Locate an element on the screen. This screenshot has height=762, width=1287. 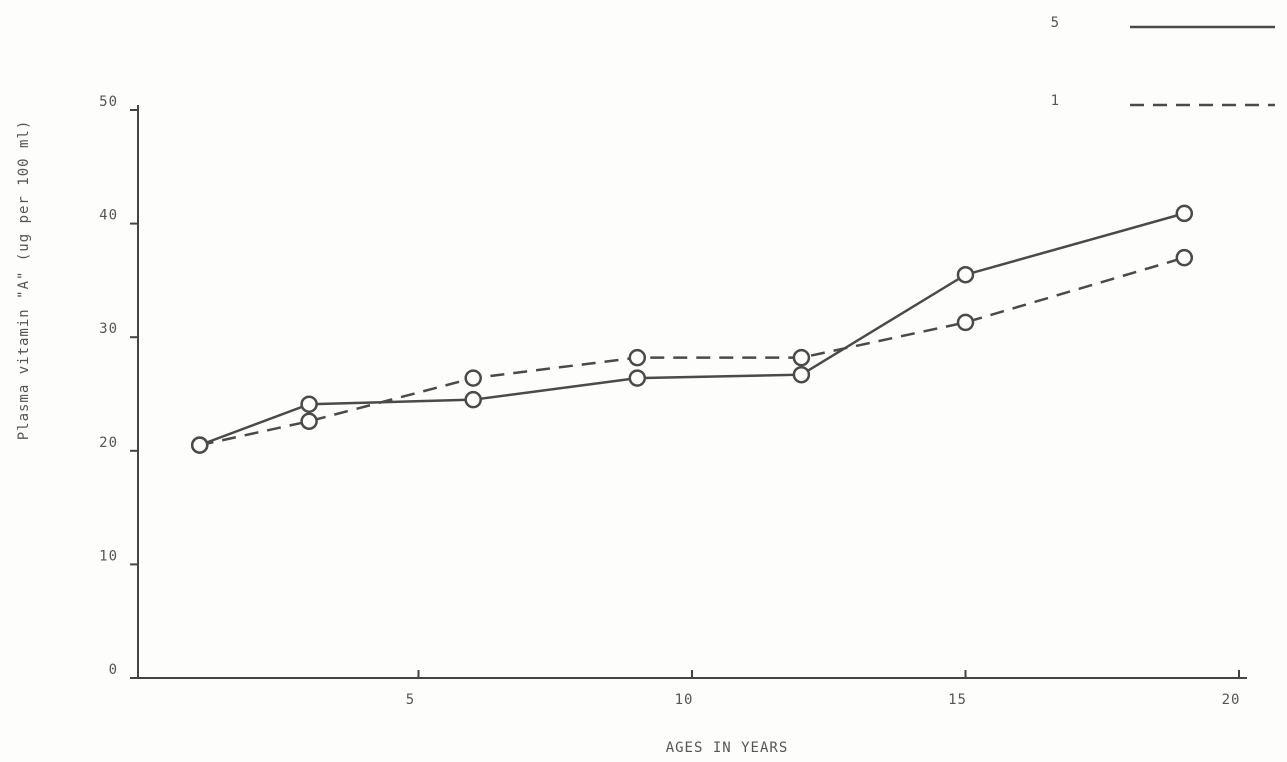
y-axis-label: Plasma vitamin "A" (ug per 100 ml) is located at coordinates (24, 280).